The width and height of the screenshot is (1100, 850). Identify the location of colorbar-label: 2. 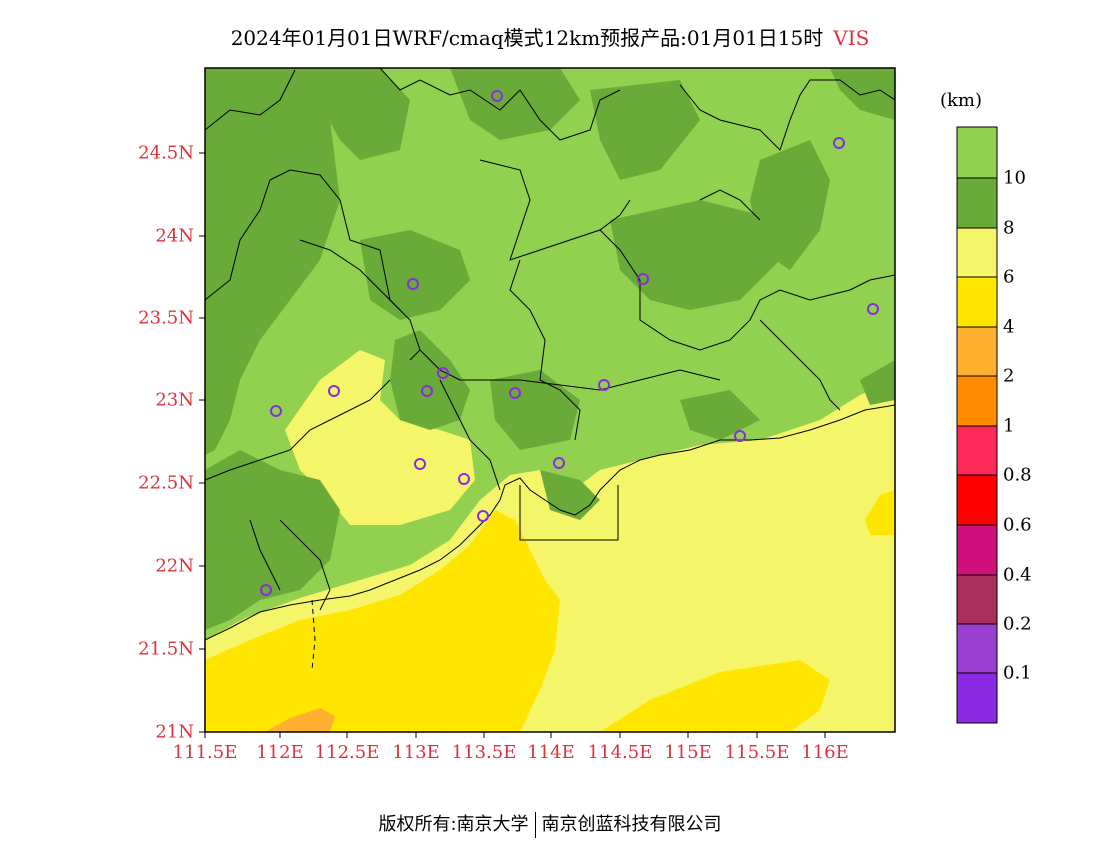
(1009, 376).